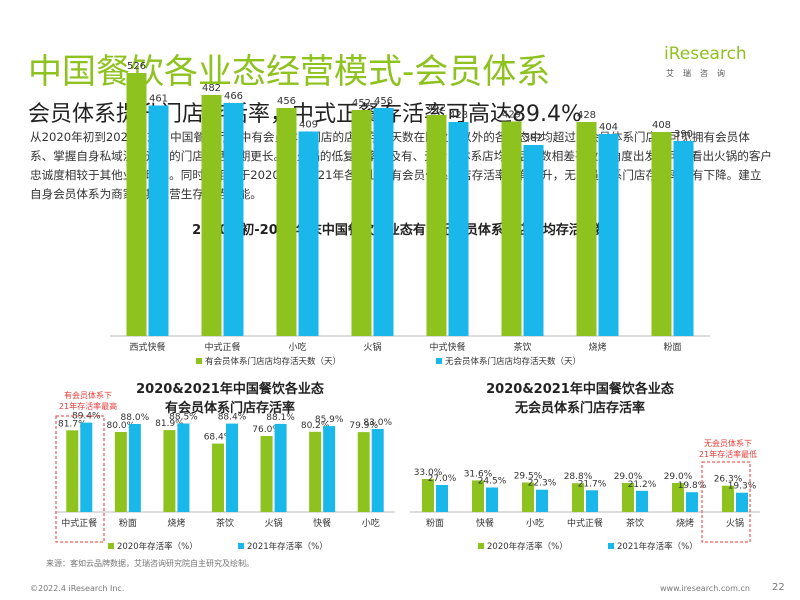 The image size is (800, 600). What do you see at coordinates (485, 523) in the screenshot?
I see `chart3-category-label: 快餐` at bounding box center [485, 523].